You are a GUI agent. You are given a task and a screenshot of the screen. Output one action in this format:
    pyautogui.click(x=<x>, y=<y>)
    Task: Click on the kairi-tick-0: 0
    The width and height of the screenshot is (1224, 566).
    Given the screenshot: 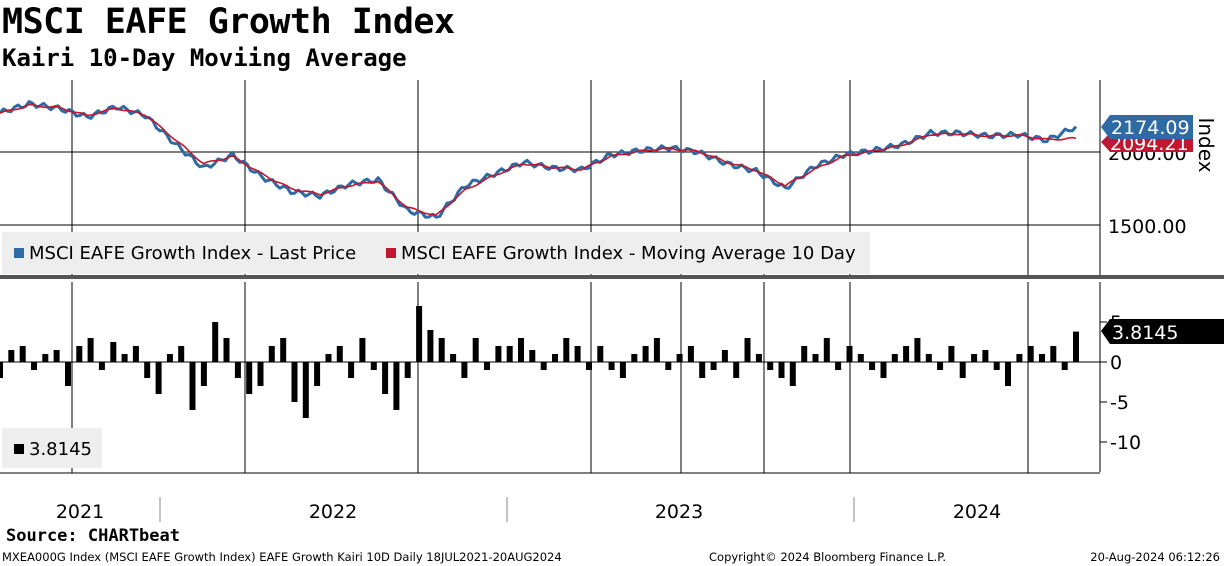 What is the action you would take?
    pyautogui.click(x=1116, y=363)
    